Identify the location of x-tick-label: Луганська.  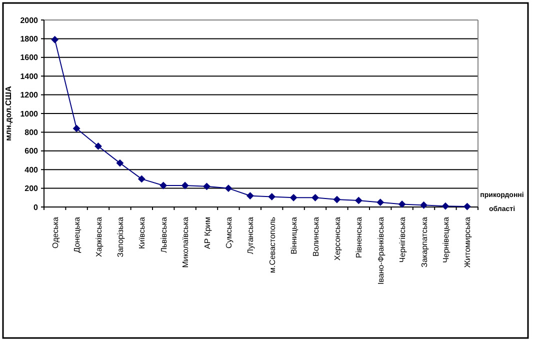
(251, 235).